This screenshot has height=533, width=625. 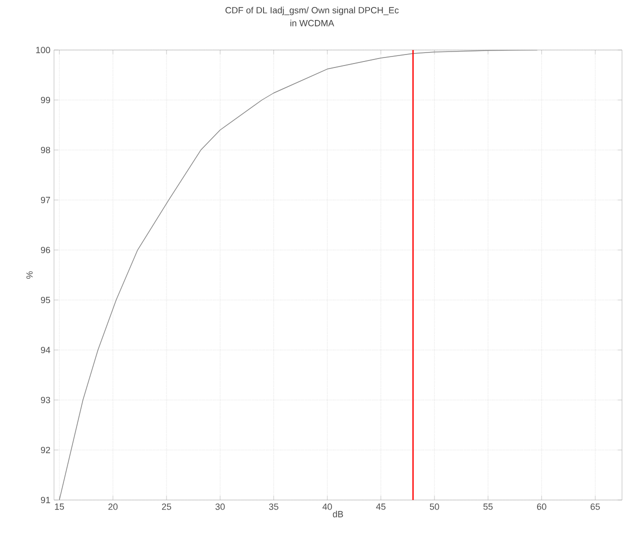 What do you see at coordinates (595, 507) in the screenshot?
I see `x-tick-label: 65` at bounding box center [595, 507].